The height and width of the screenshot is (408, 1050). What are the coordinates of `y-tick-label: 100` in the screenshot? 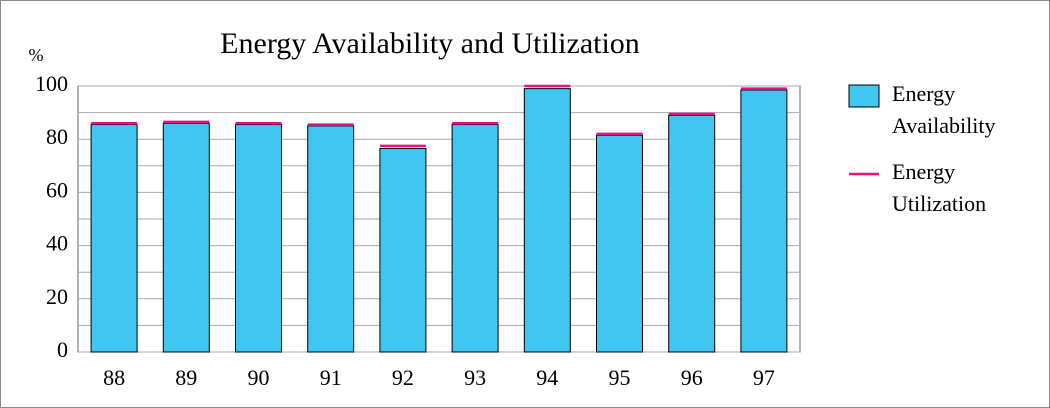 It's located at (51, 83).